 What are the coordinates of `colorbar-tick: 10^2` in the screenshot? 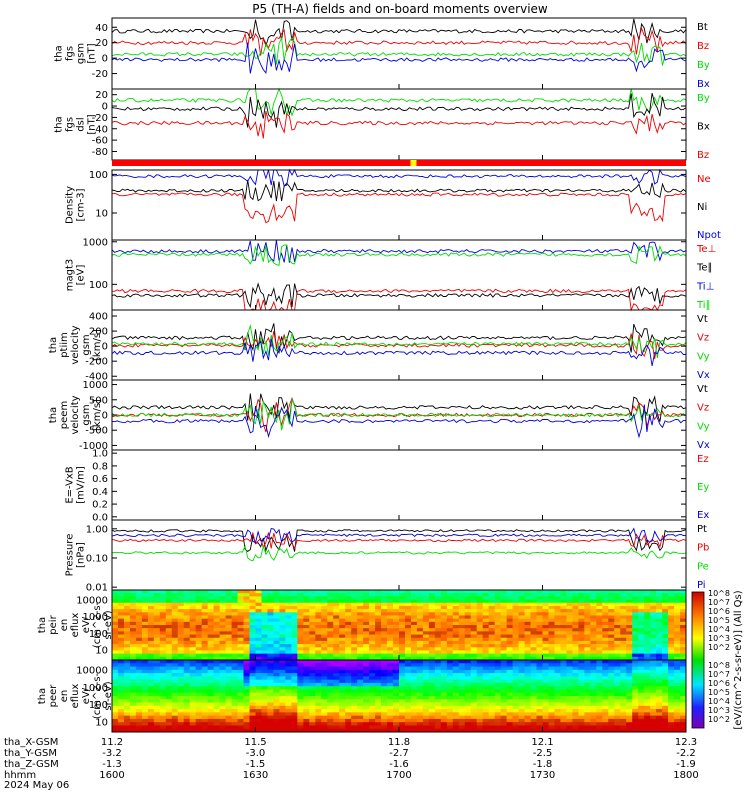 It's located at (719, 647).